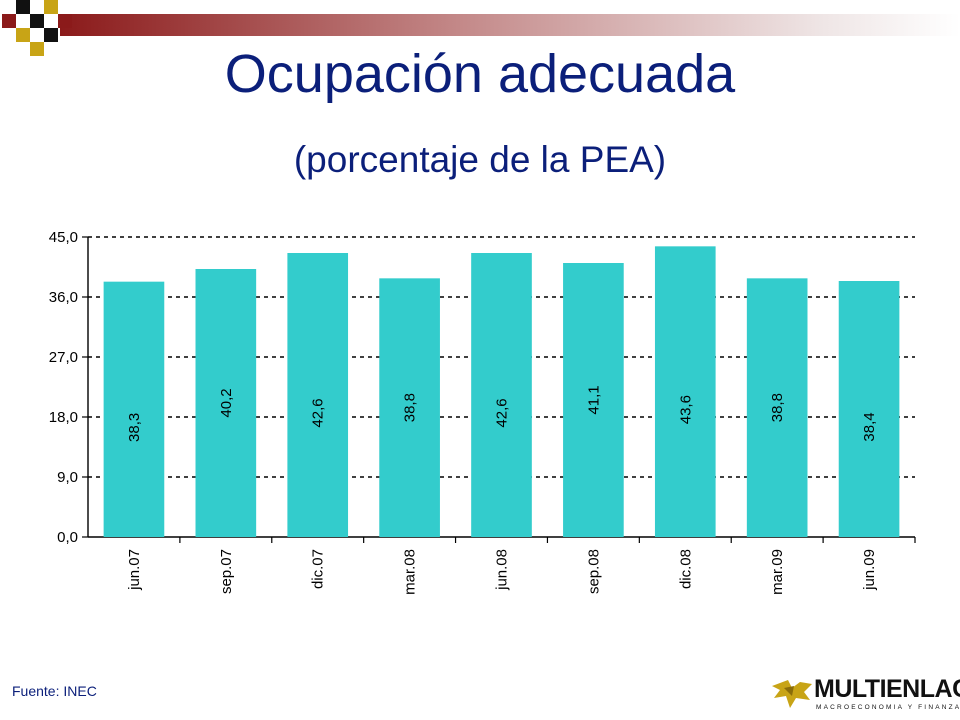  I want to click on logo-tagline: MACROECONOMIA Y FINANZAS, so click(888, 707).